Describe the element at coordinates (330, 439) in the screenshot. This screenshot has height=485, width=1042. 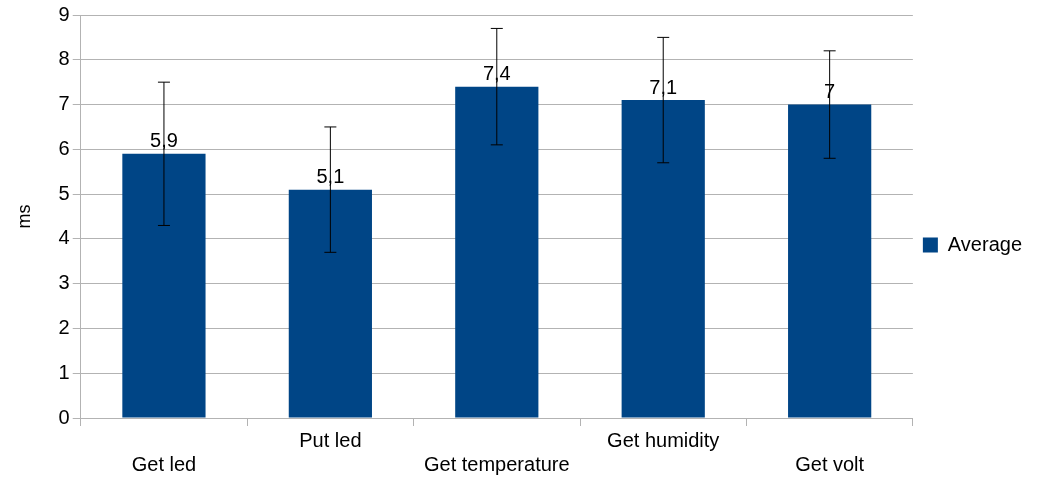
I see `x-tick-label: Put led` at that location.